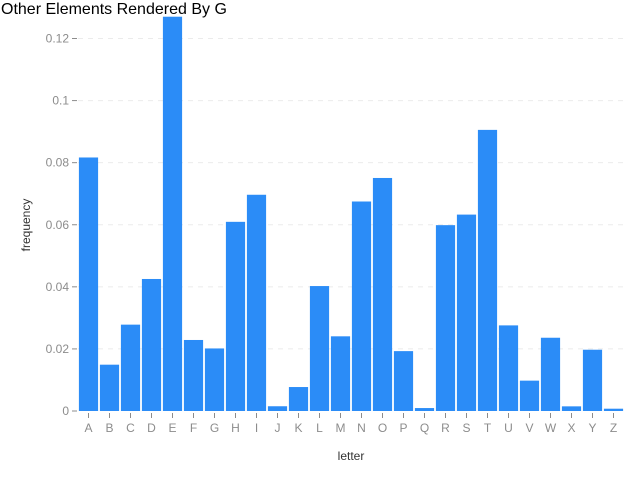 This screenshot has height=480, width=640. What do you see at coordinates (487, 270) in the screenshot?
I see `bar-t` at bounding box center [487, 270].